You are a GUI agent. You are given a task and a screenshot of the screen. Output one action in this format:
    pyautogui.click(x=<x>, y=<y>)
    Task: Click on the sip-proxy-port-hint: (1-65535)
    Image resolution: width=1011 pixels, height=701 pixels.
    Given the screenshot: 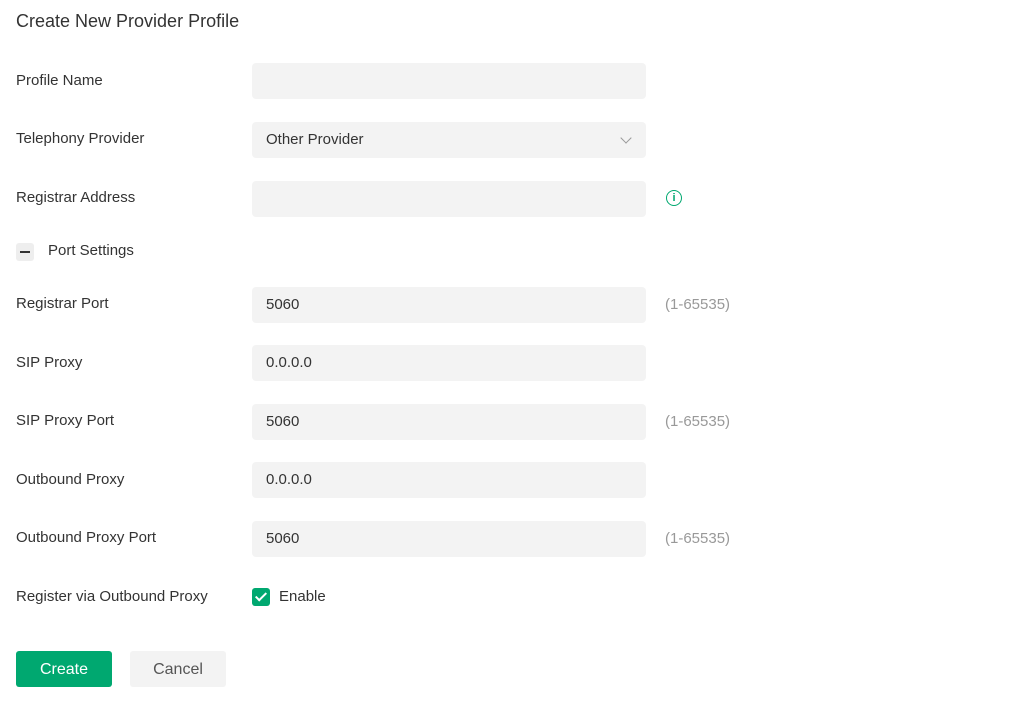 What is the action you would take?
    pyautogui.click(x=698, y=421)
    